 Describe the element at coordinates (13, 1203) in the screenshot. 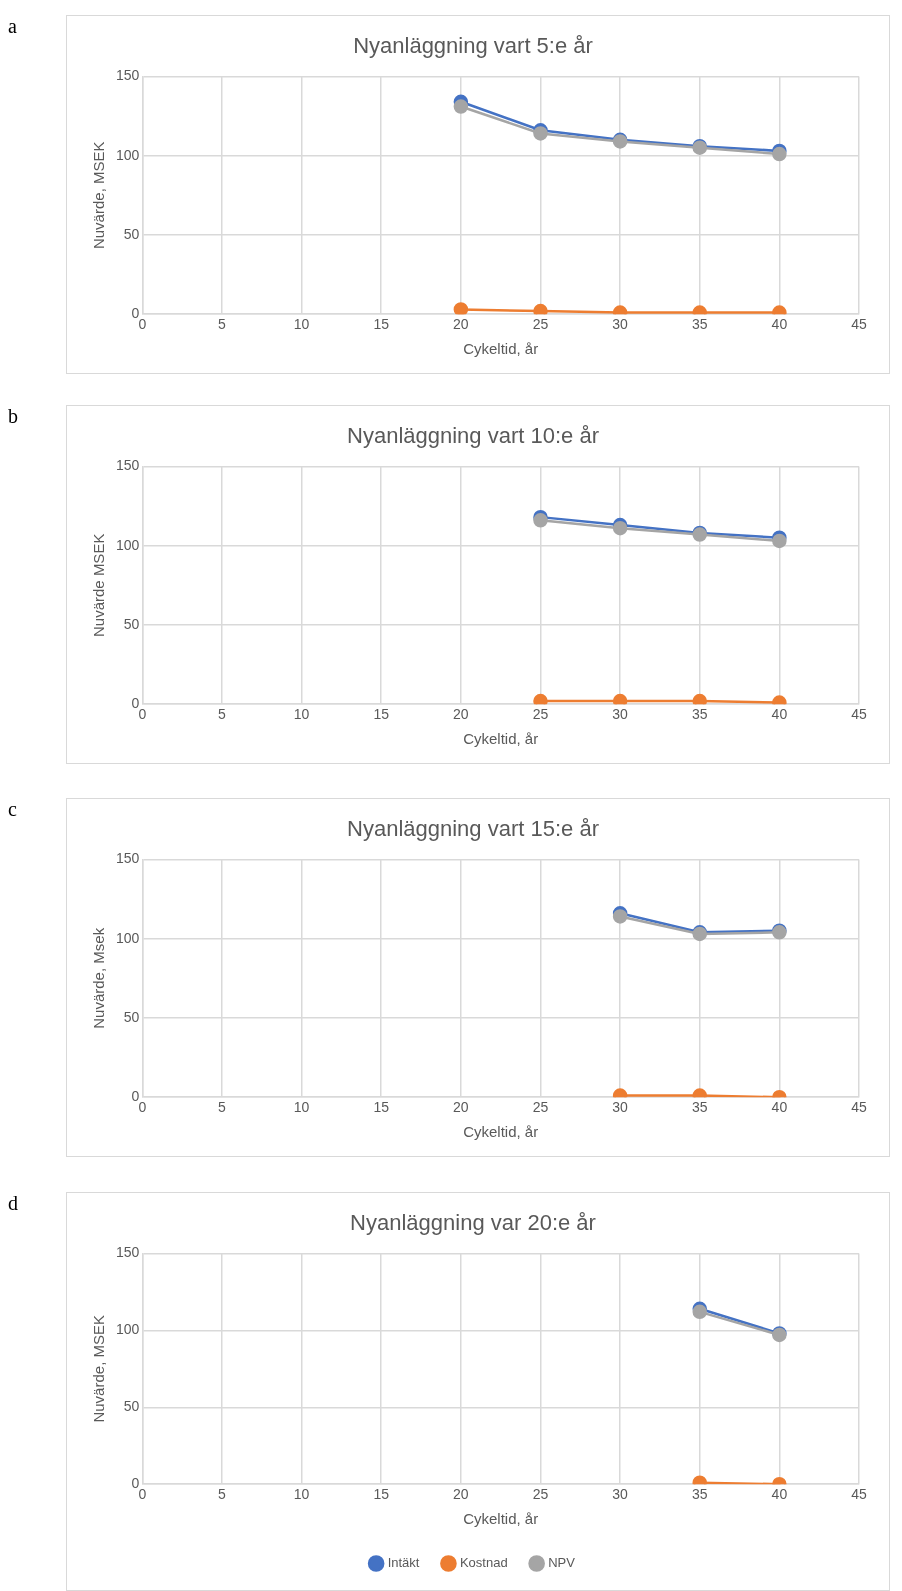

I see `text: d` at that location.